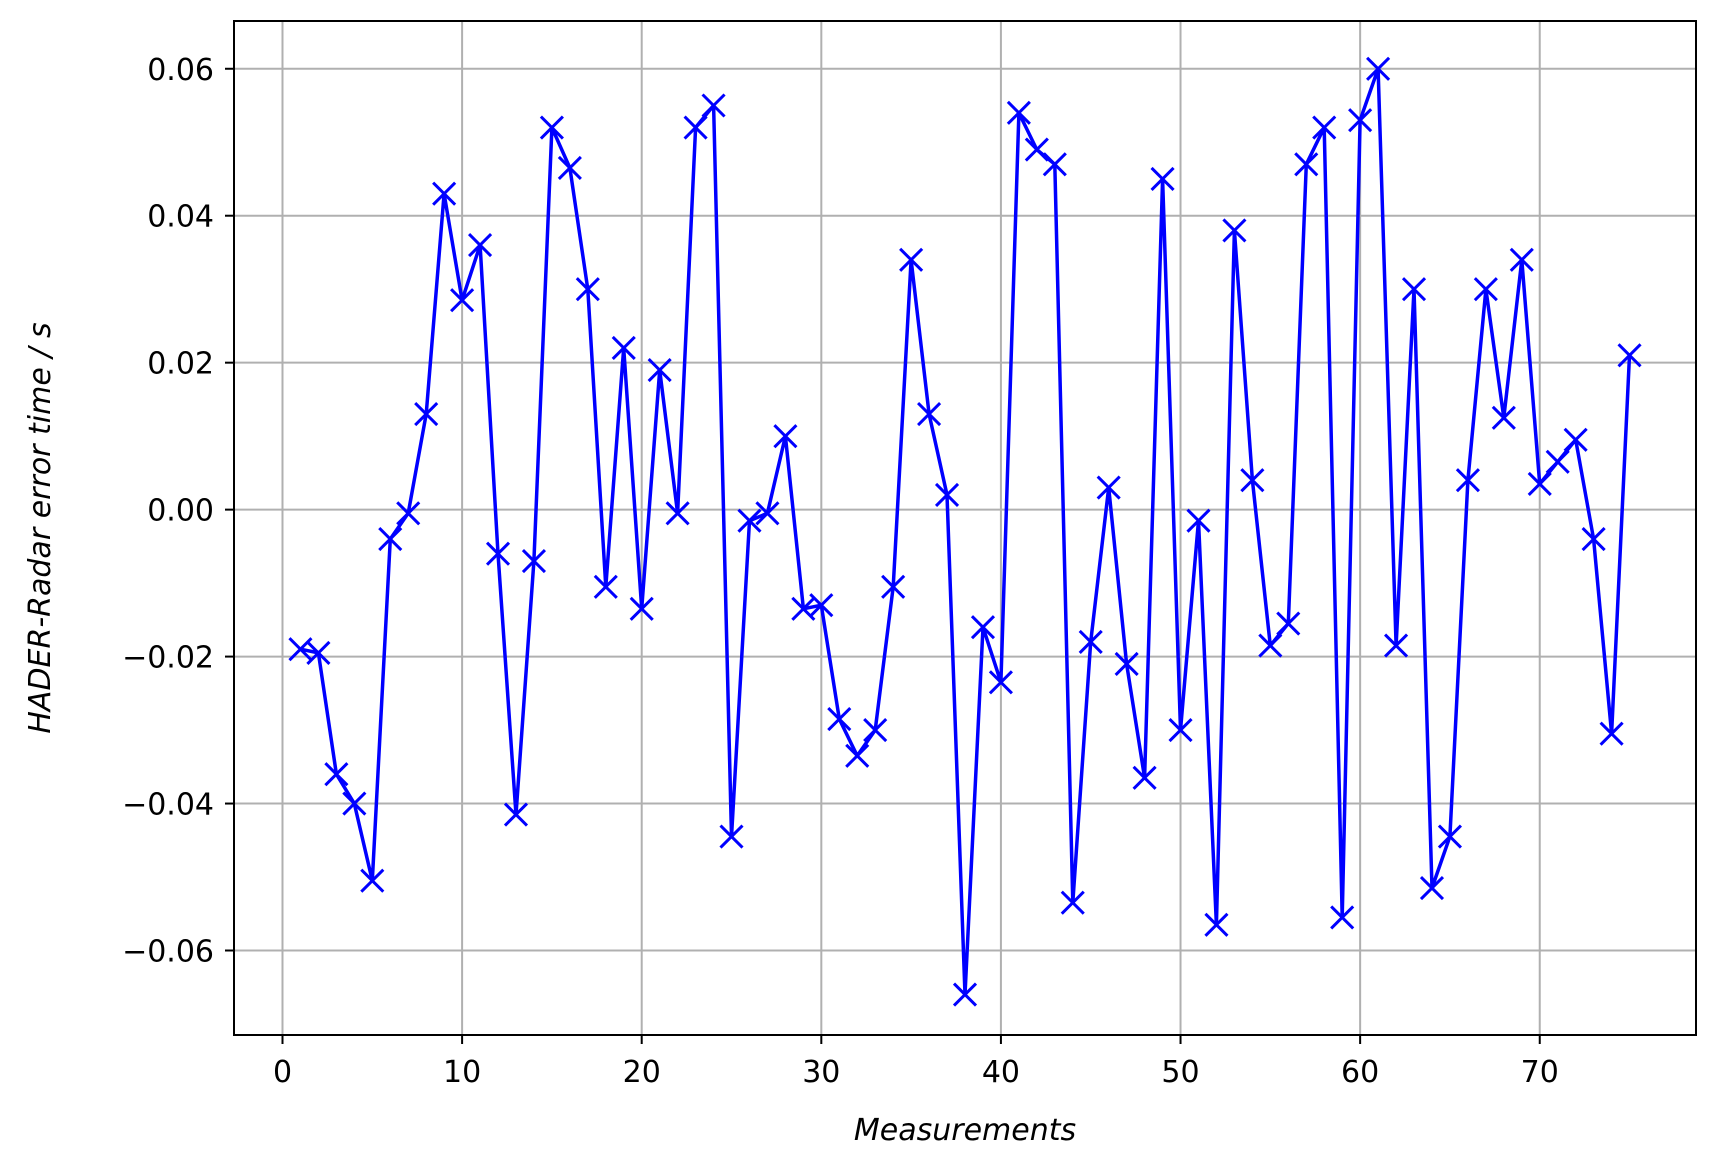 The width and height of the screenshot is (1730, 1162). What do you see at coordinates (180, 70) in the screenshot?
I see `y-tick-label: 0.06` at bounding box center [180, 70].